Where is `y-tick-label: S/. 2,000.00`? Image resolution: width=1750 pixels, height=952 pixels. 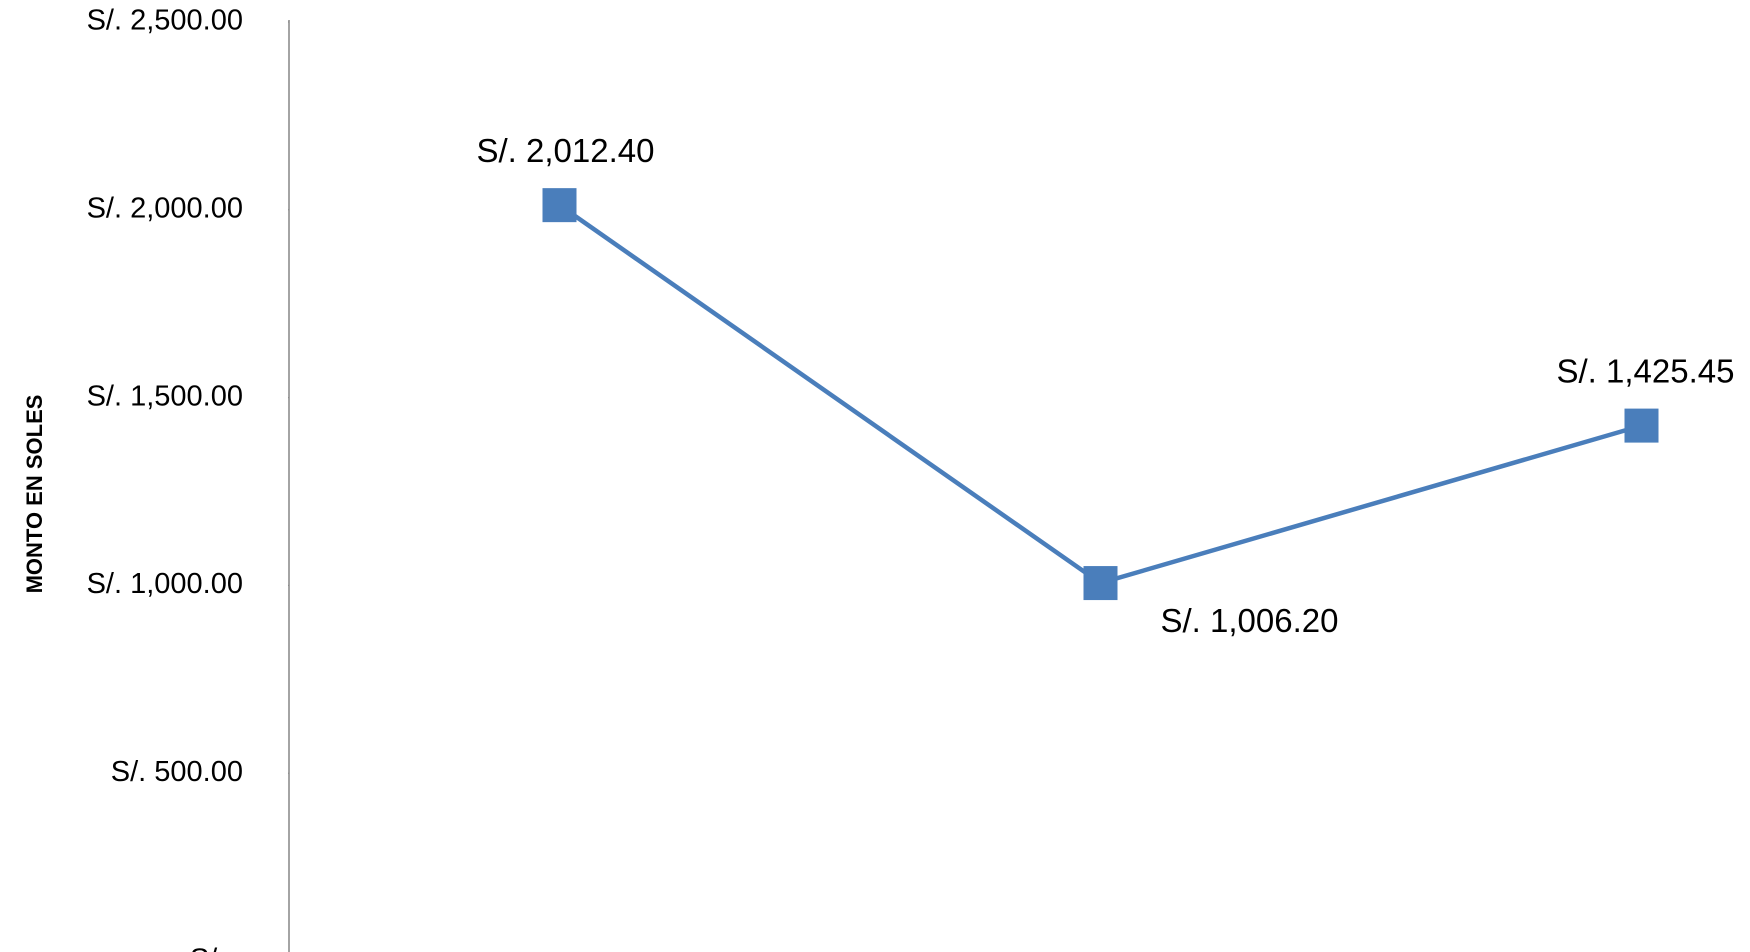
y-tick-label: S/. 2,000.00 is located at coordinates (165, 208).